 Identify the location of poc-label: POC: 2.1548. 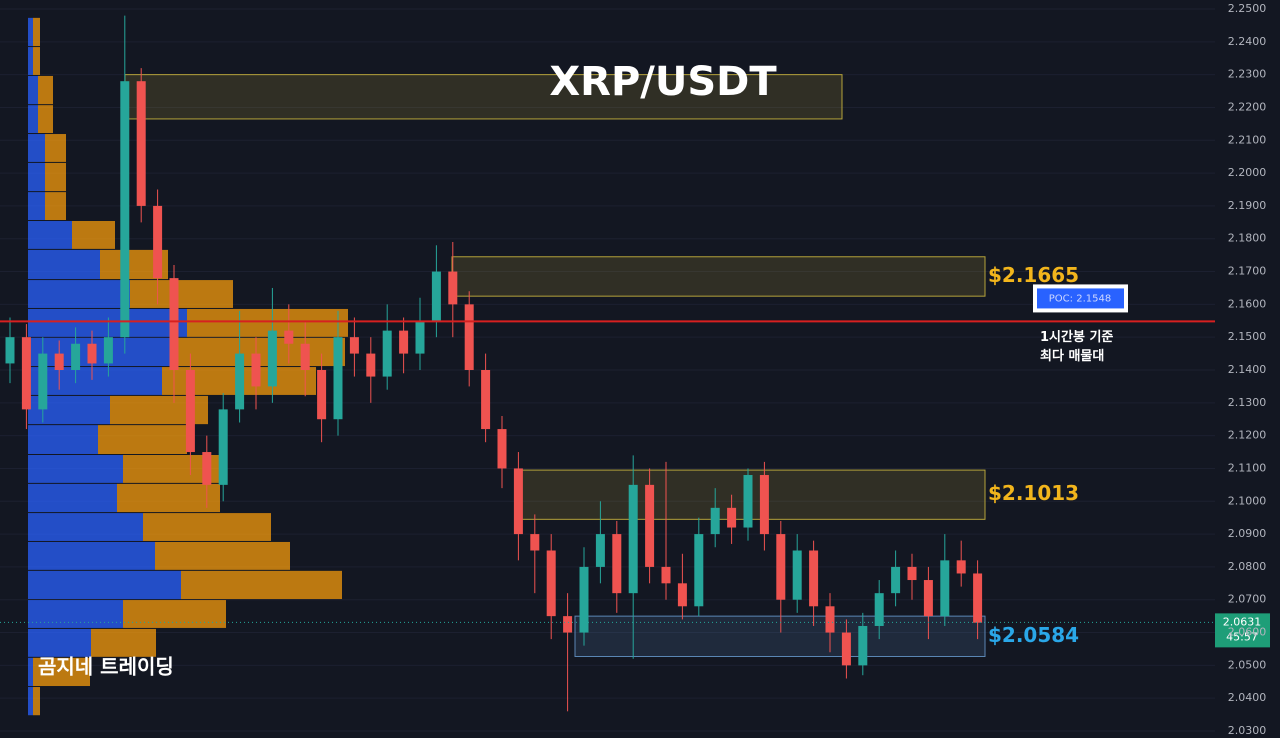
(1080, 298).